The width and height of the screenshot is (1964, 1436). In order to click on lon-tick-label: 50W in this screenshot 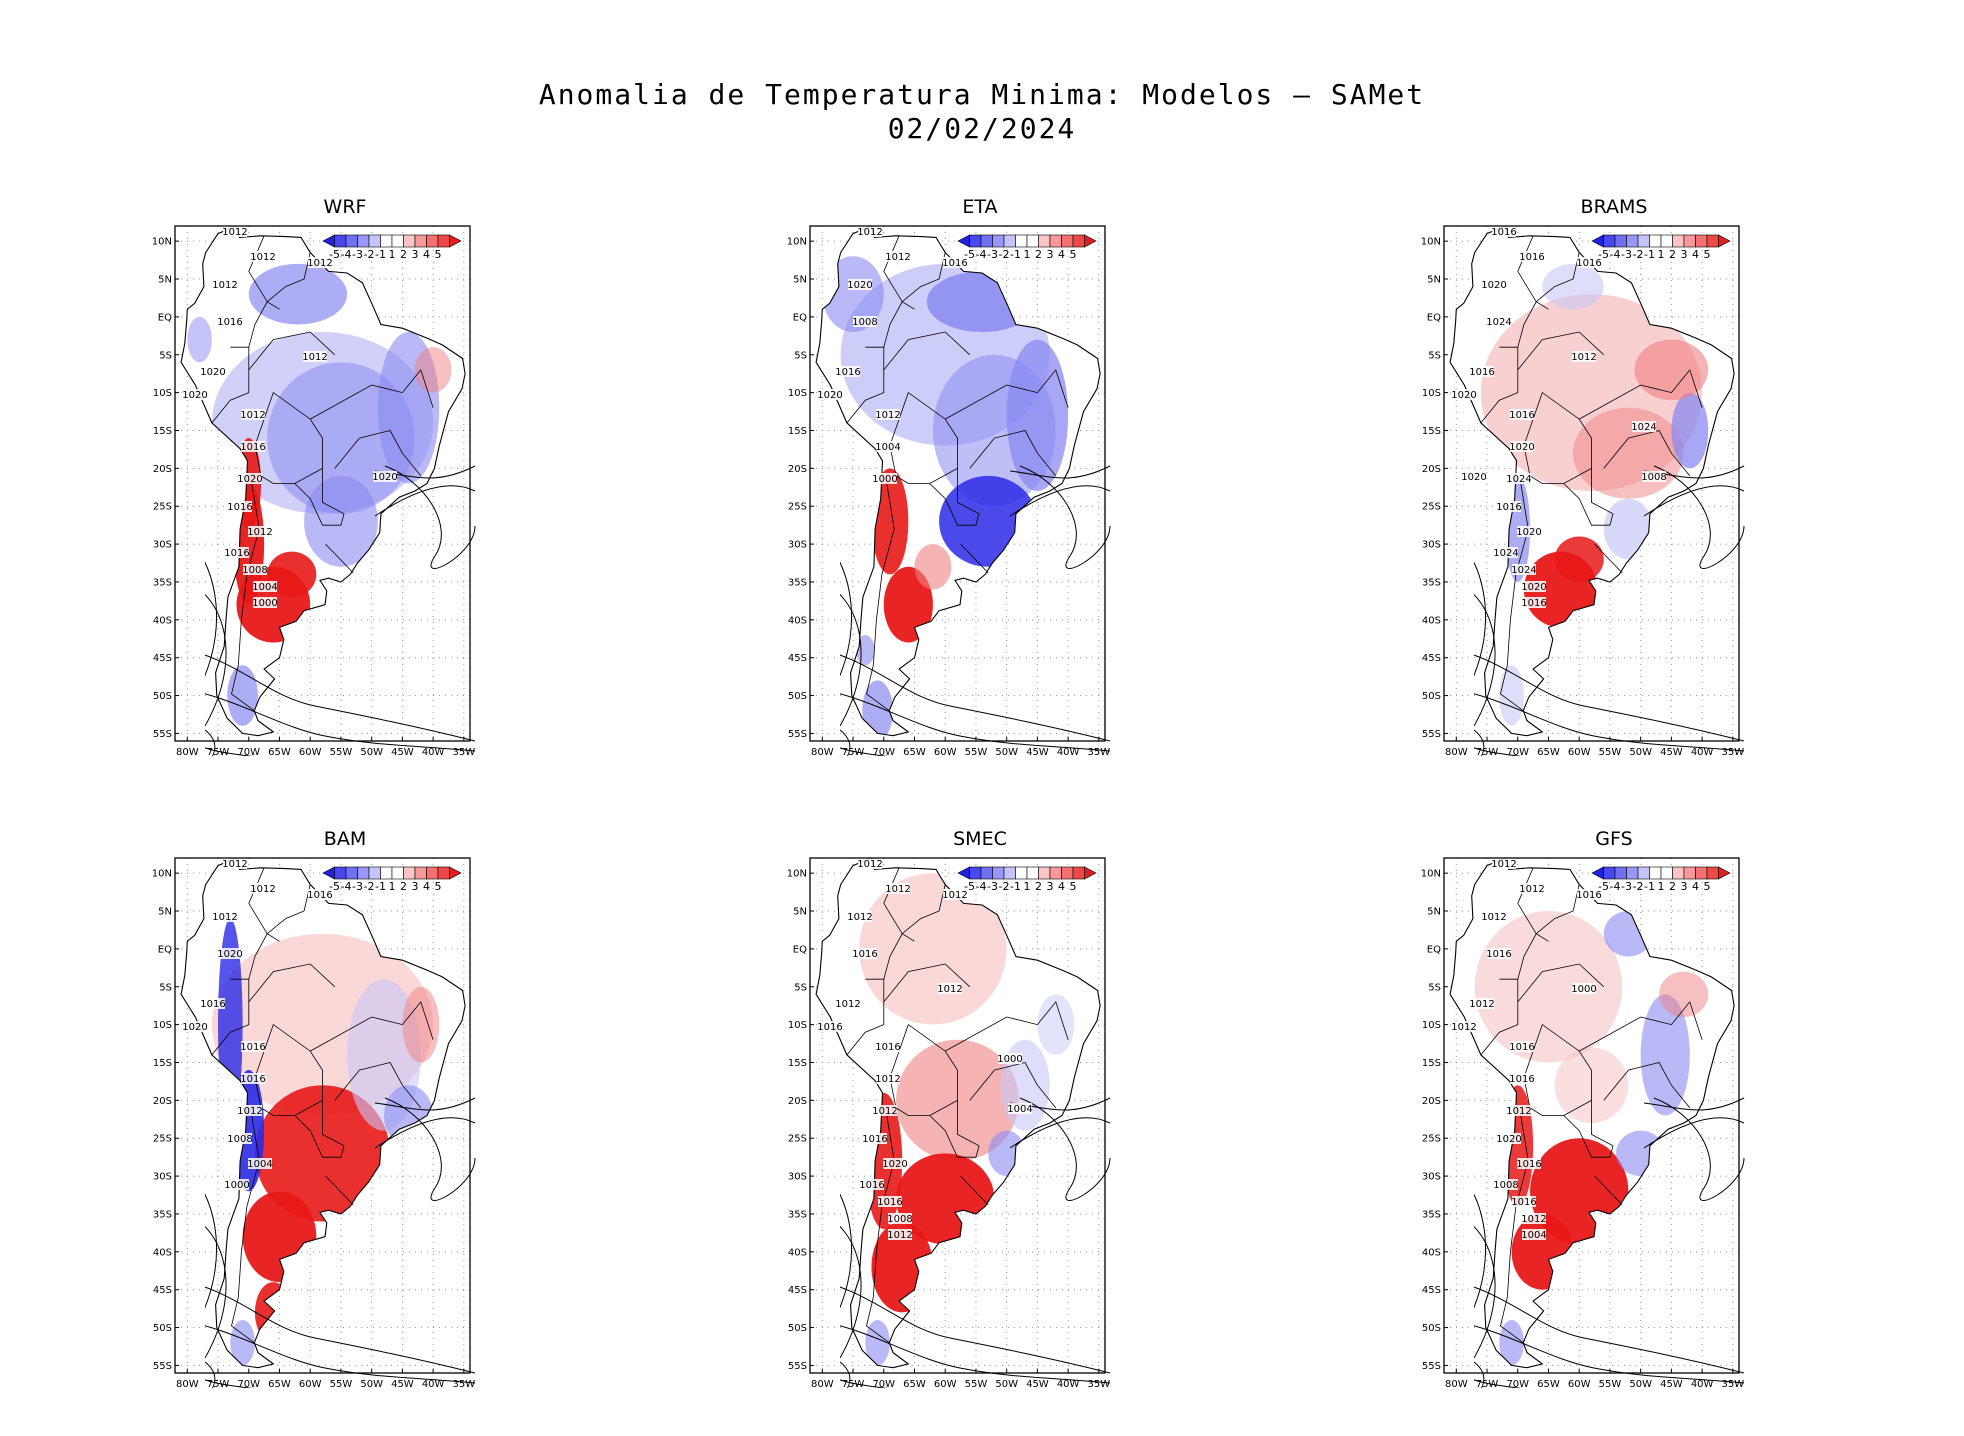, I will do `click(371, 751)`.